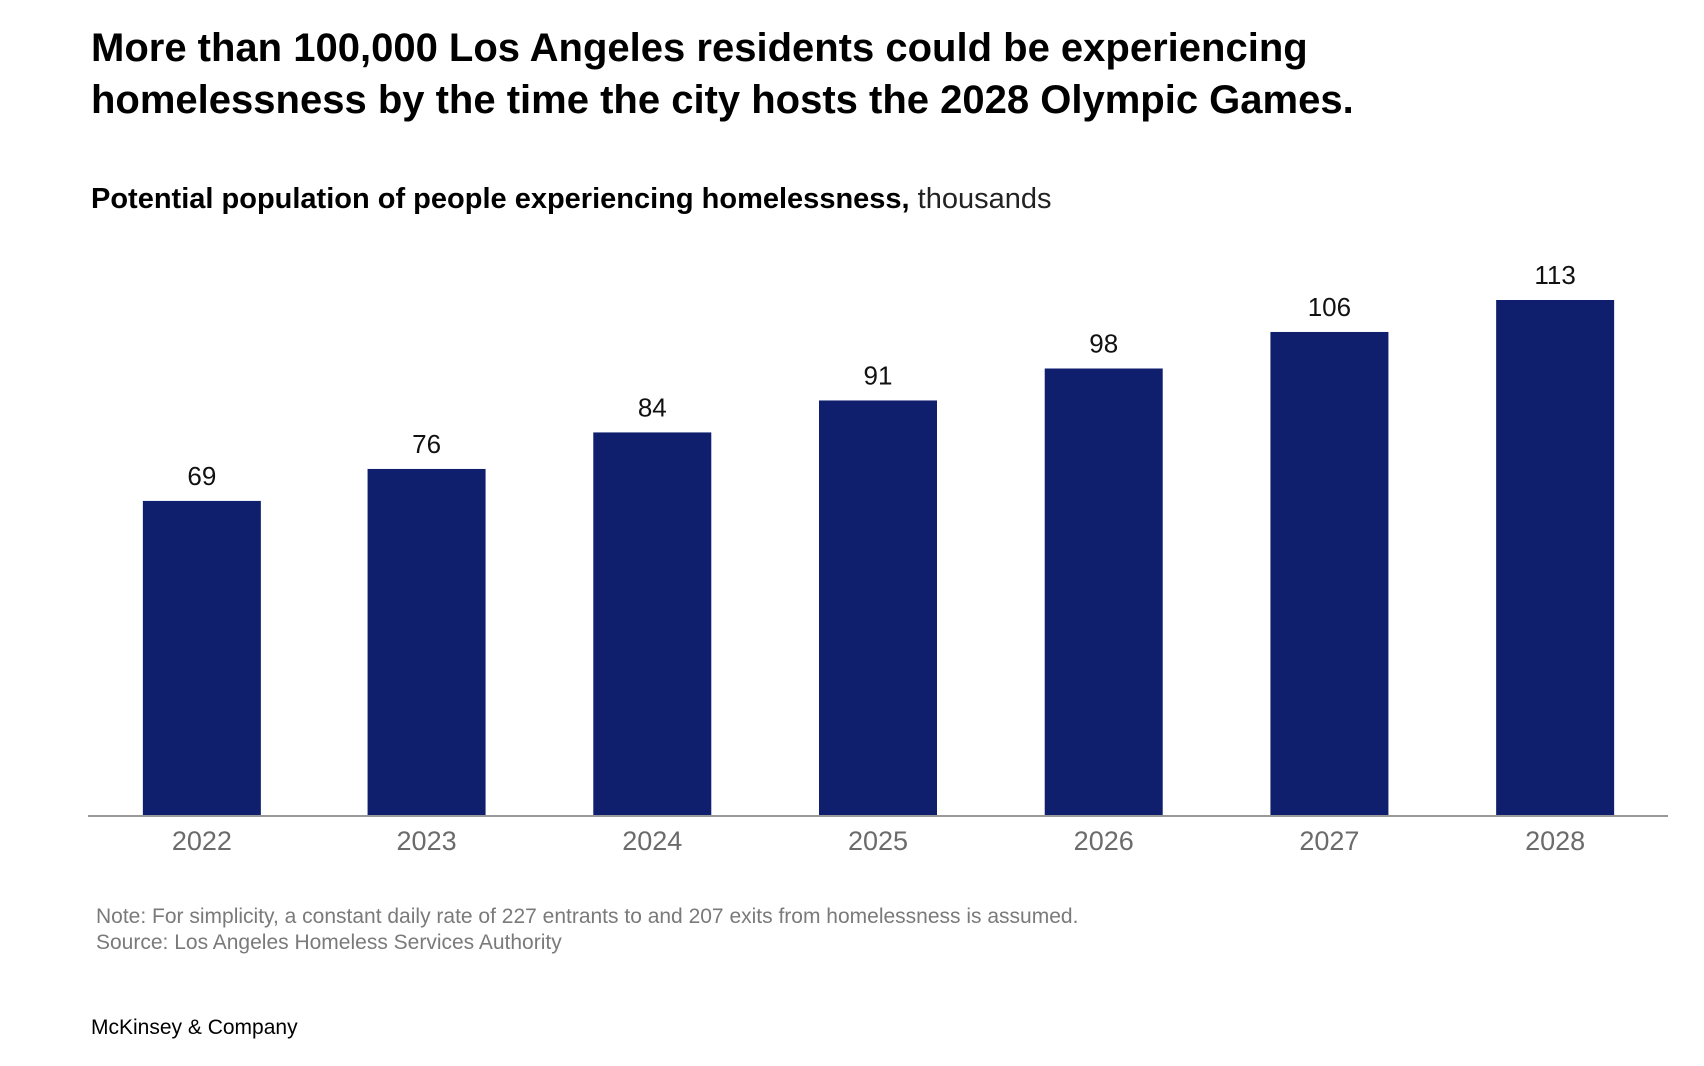 The image size is (1704, 1066). What do you see at coordinates (652, 407) in the screenshot?
I see `data-label-2024: 84` at bounding box center [652, 407].